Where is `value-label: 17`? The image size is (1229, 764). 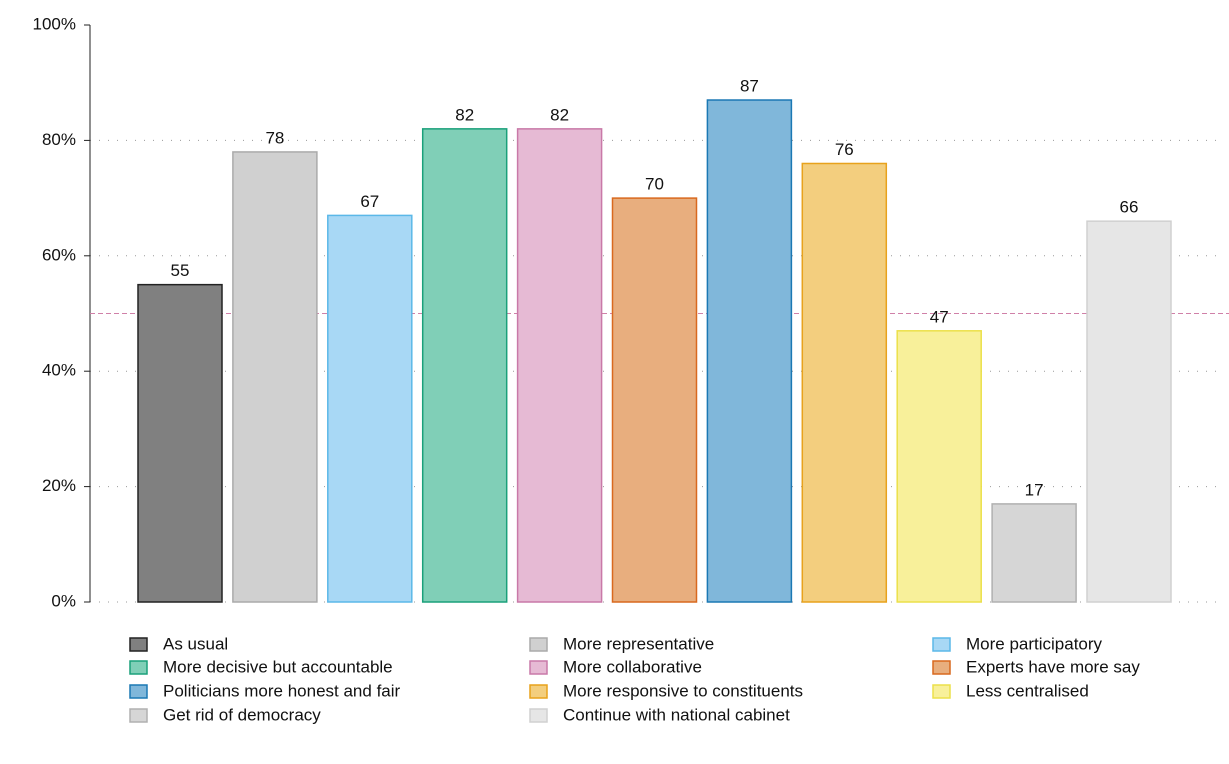
value-label: 17 is located at coordinates (1034, 489).